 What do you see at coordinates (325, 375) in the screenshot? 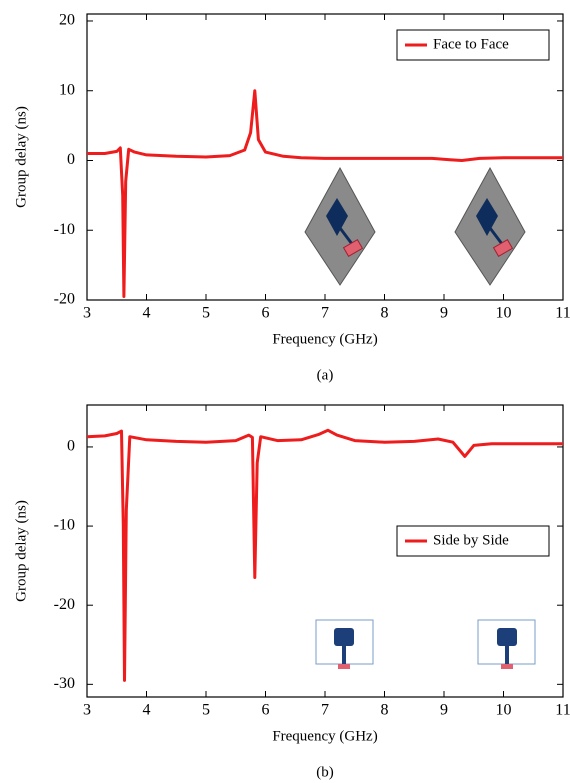
I see `caption: (a)` at bounding box center [325, 375].